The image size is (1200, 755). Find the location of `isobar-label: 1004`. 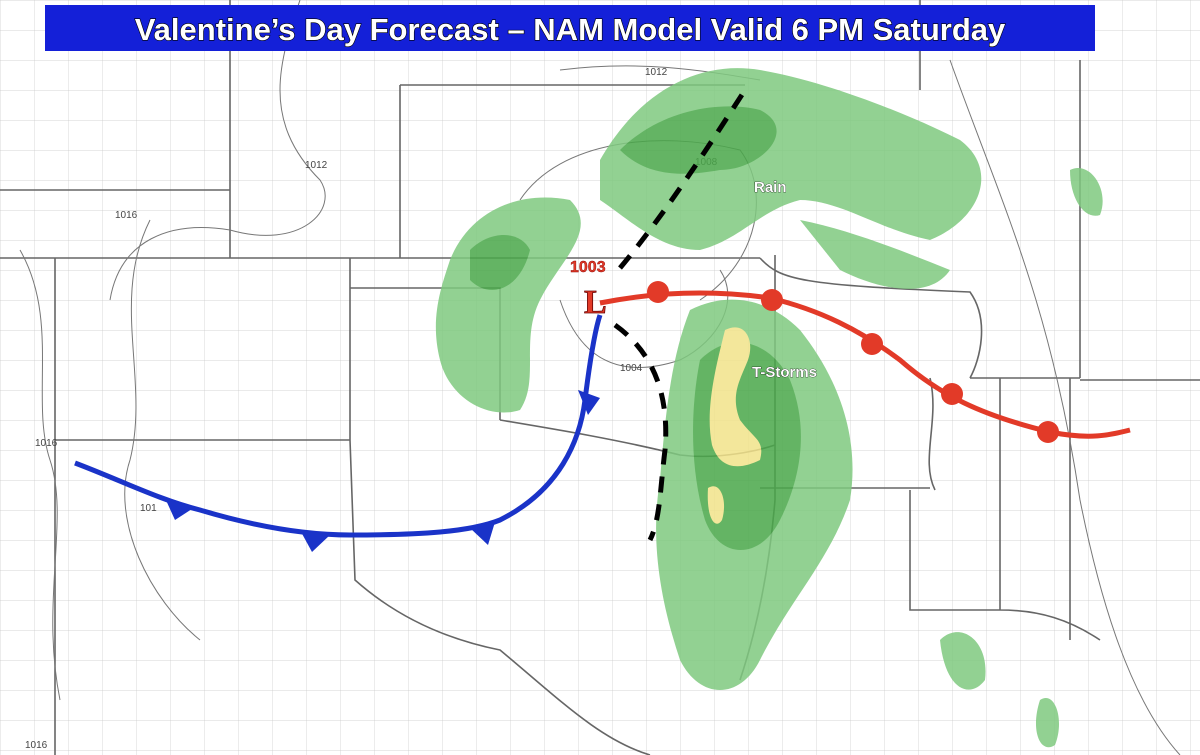

isobar-label: 1004 is located at coordinates (631, 368).